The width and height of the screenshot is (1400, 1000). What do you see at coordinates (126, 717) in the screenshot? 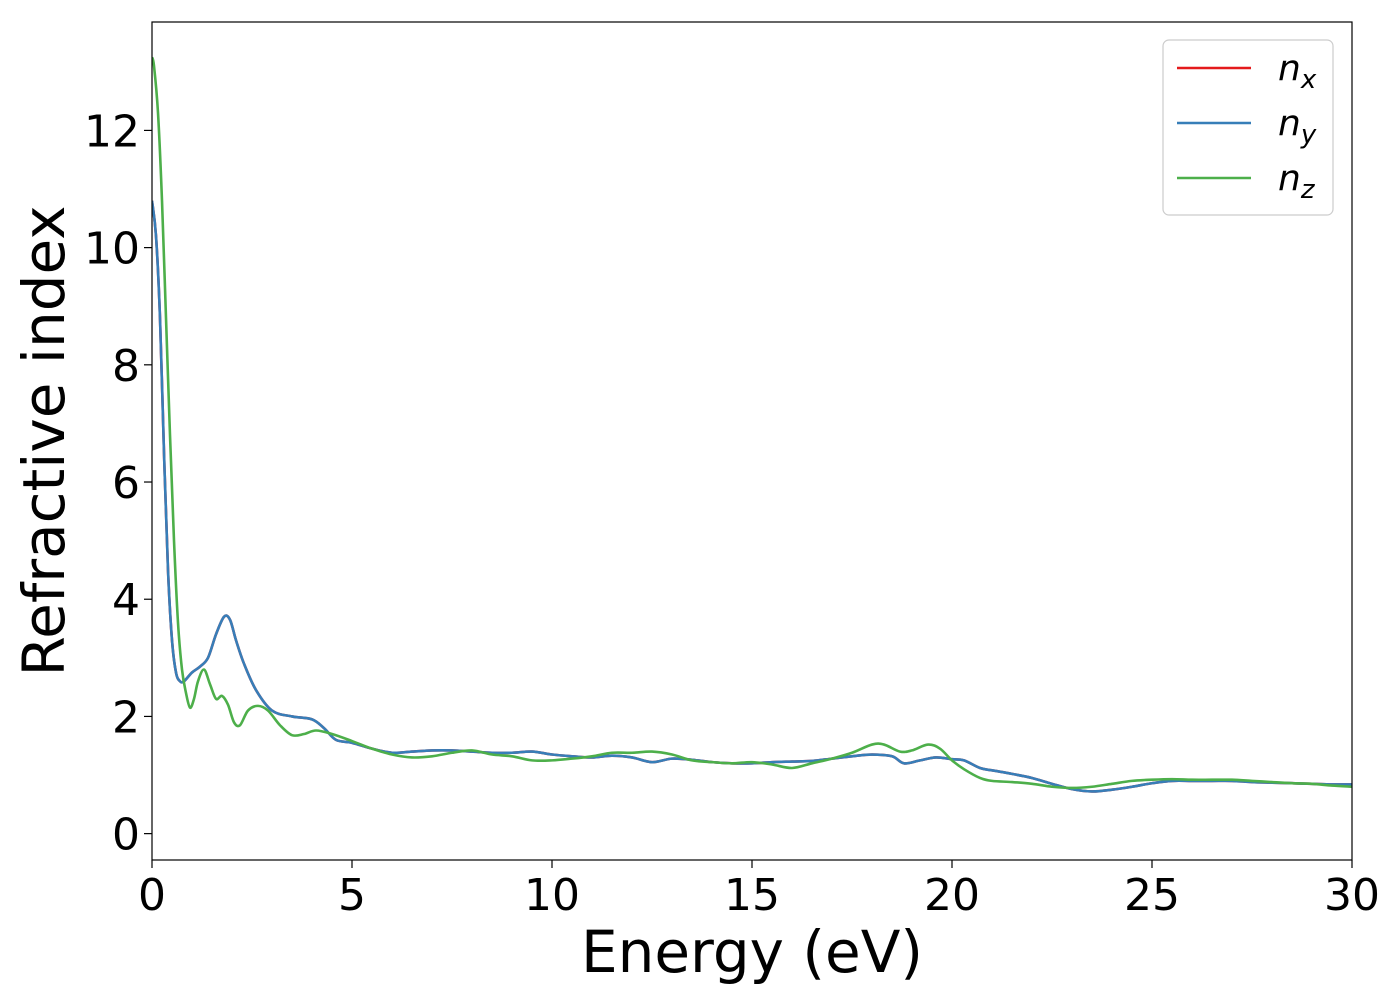
I see `y-tick-label: 2` at bounding box center [126, 717].